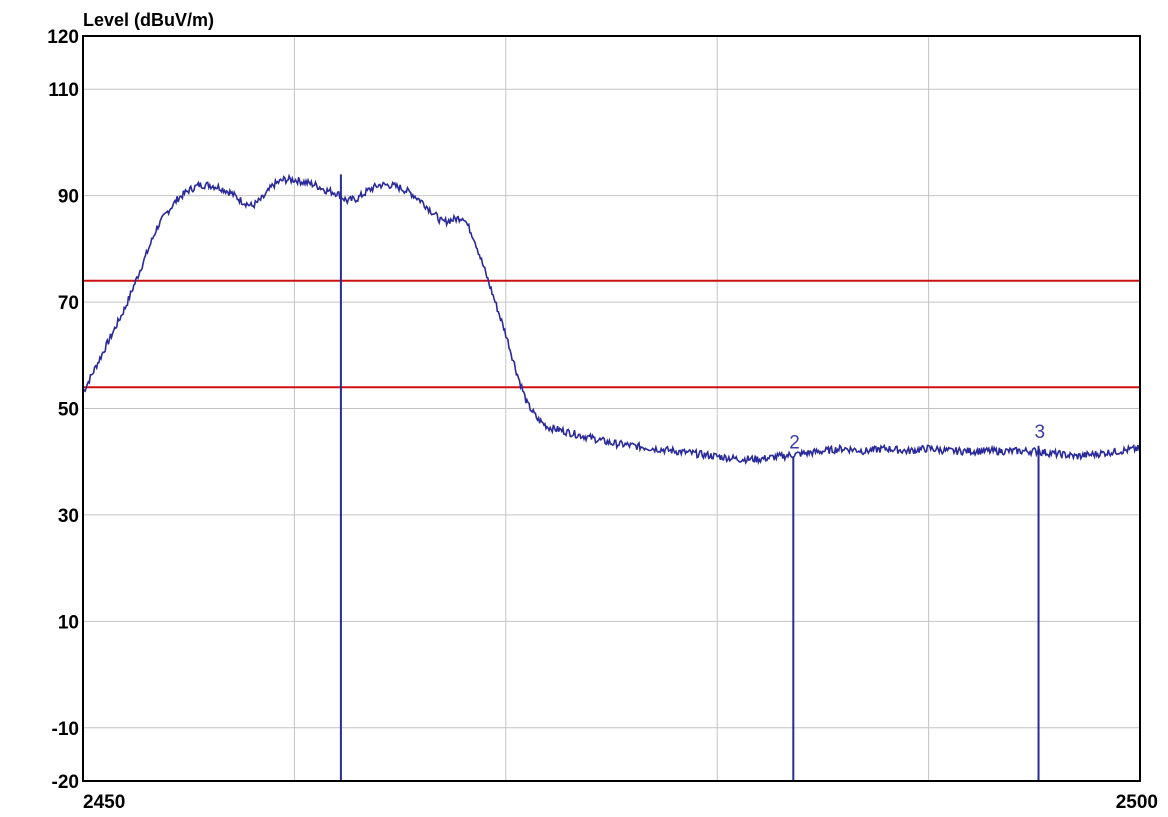 The image size is (1168, 817). Describe the element at coordinates (1040, 432) in the screenshot. I see `marker-label: 3` at that location.